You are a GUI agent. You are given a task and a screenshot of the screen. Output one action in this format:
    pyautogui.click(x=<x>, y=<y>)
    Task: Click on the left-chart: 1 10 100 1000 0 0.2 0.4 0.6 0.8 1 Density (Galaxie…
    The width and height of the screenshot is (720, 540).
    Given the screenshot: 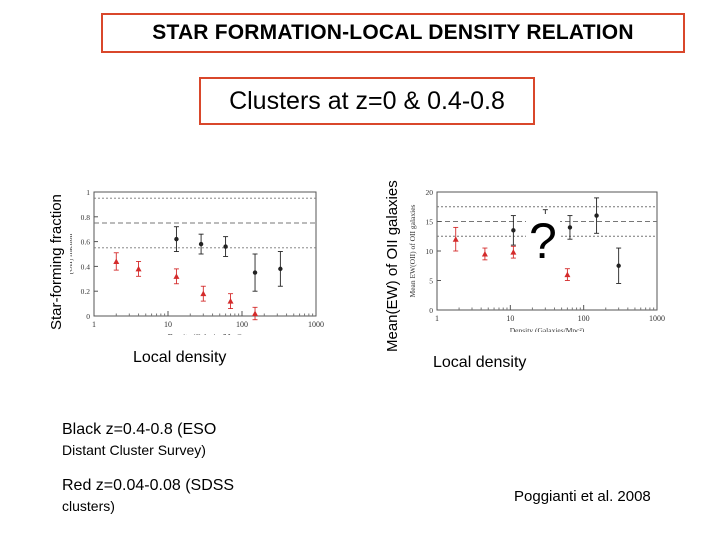 What is the action you would take?
    pyautogui.click(x=197, y=261)
    